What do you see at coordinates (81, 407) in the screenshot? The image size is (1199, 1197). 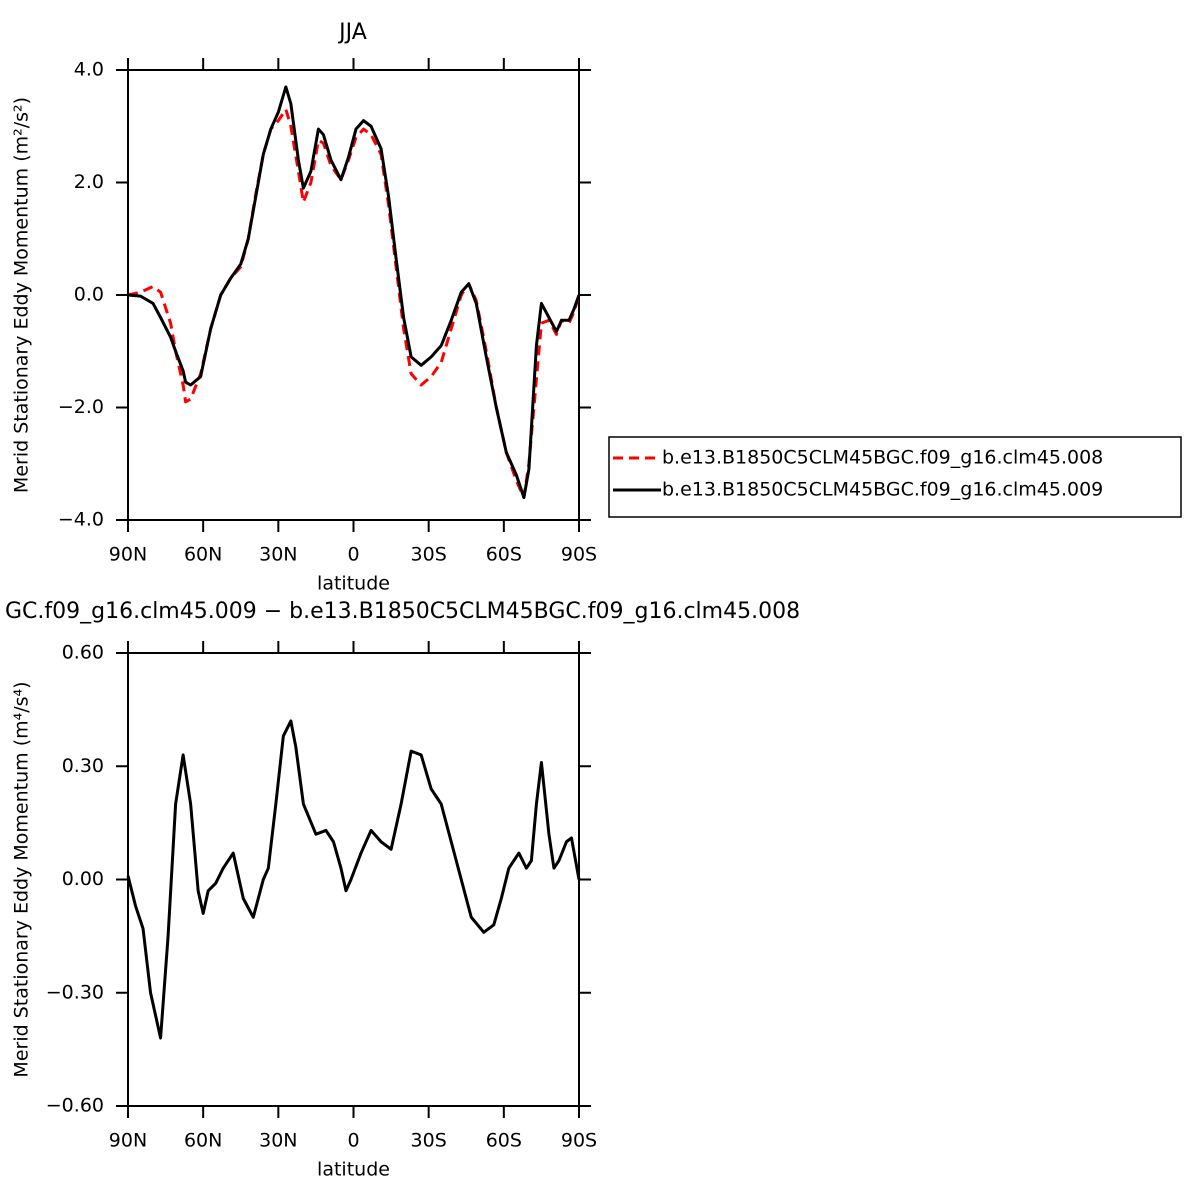 I see `y-tick-label: −2.0` at bounding box center [81, 407].